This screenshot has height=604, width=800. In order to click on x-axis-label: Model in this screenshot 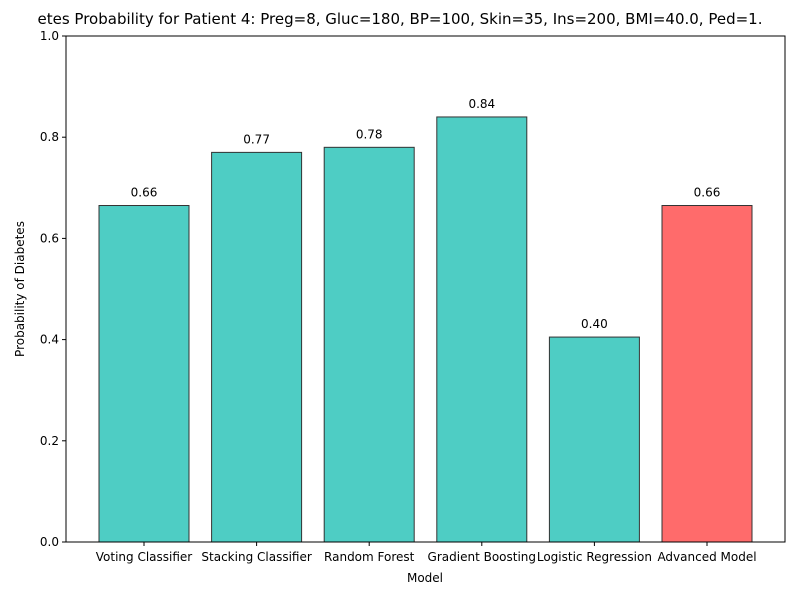, I will do `click(425, 578)`.